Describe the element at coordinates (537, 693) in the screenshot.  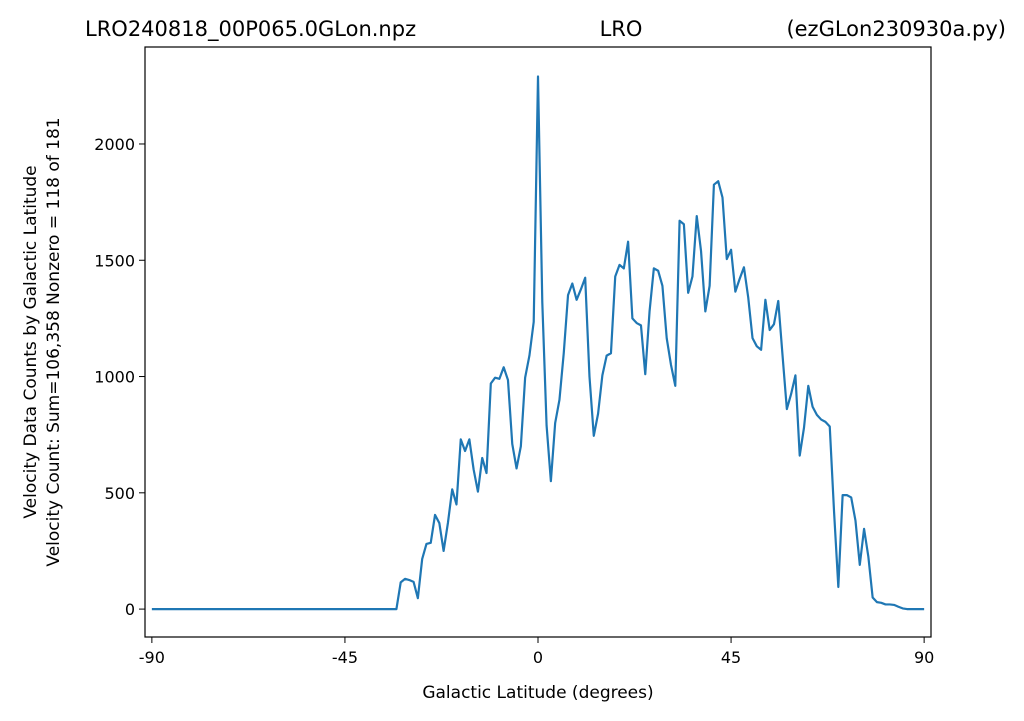
I see `x-axis-label: Galactic Latitude (degrees)` at that location.